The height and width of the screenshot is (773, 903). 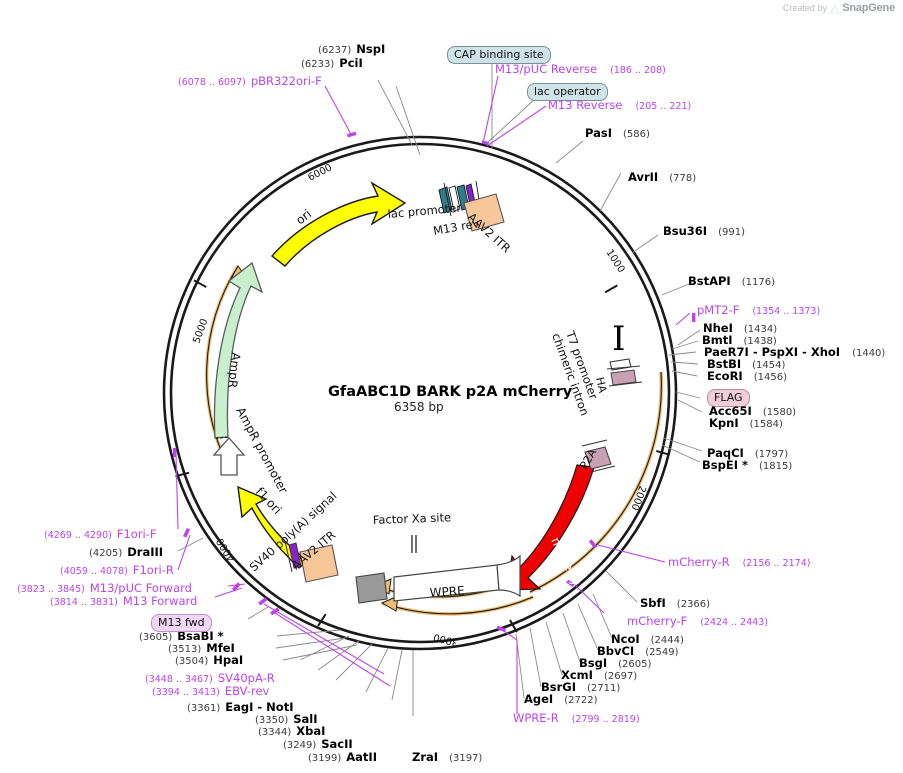 What do you see at coordinates (209, 660) in the screenshot?
I see `label-hpai: (3504) HpaI` at bounding box center [209, 660].